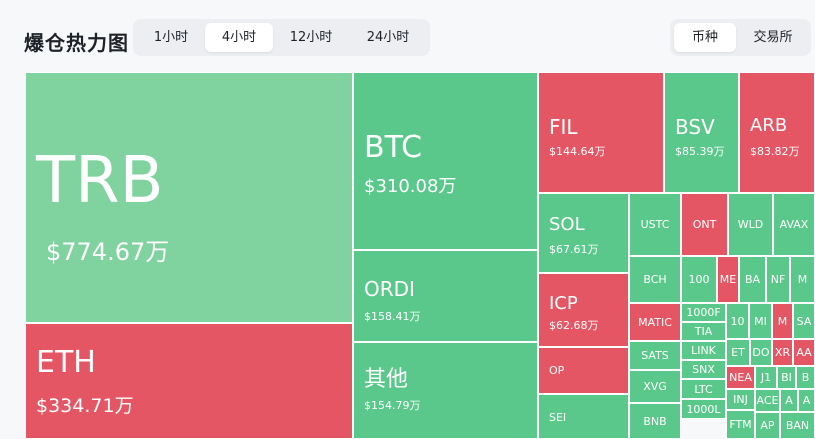 This screenshot has width=815, height=439. What do you see at coordinates (393, 147) in the screenshot?
I see `tile-symbol: BTC` at bounding box center [393, 147].